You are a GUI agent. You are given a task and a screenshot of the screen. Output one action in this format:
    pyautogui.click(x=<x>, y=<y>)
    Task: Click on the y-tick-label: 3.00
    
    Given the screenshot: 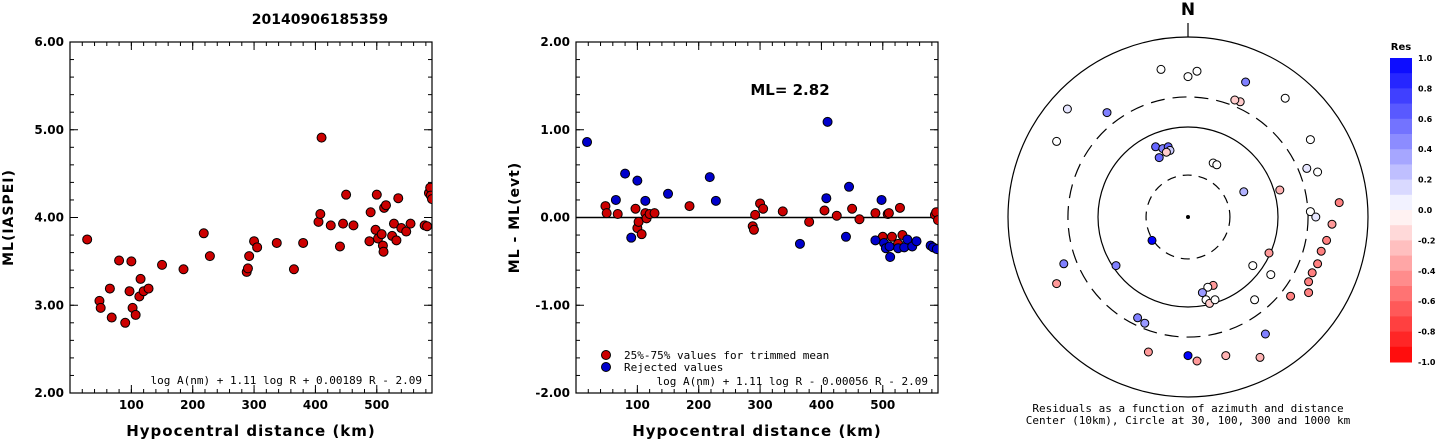 What is the action you would take?
    pyautogui.click(x=49, y=305)
    